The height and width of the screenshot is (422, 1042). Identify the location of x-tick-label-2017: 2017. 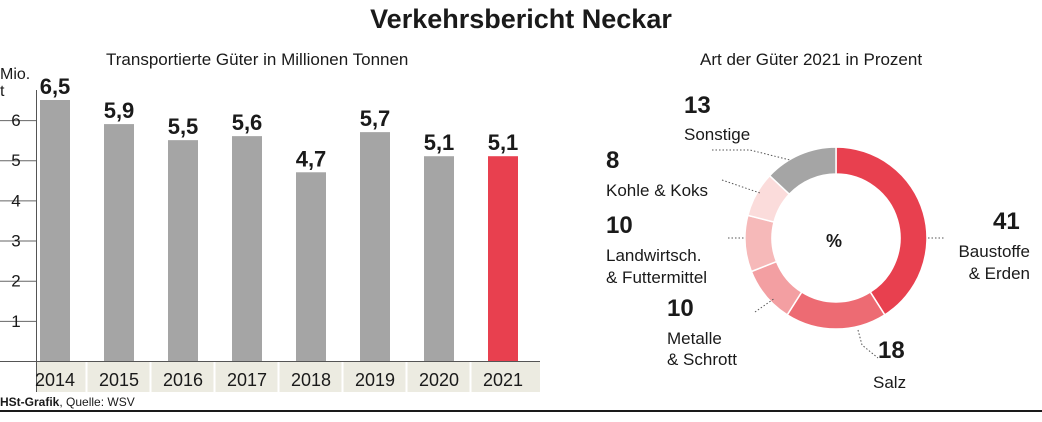
(247, 380).